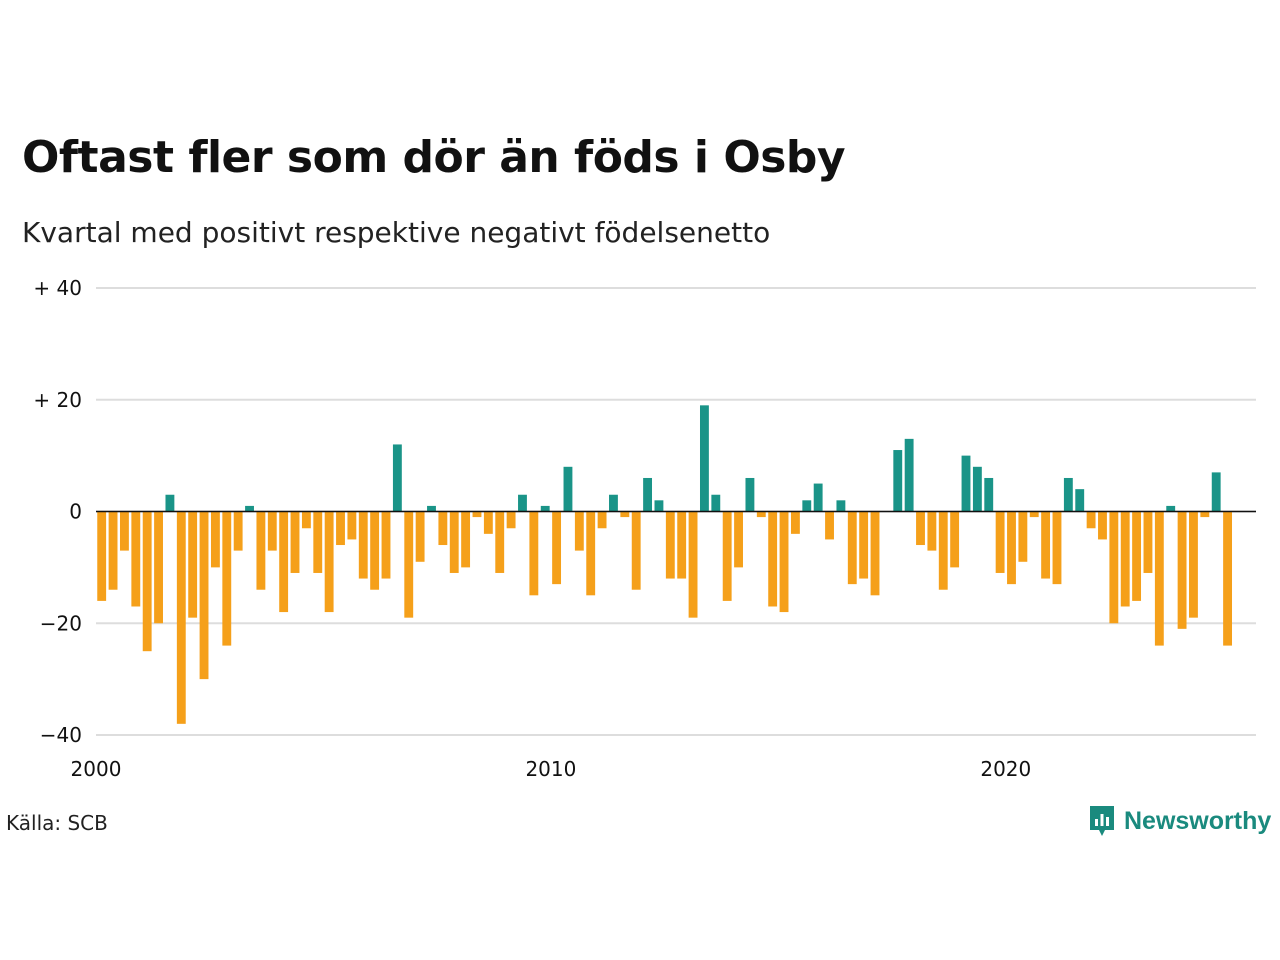 This screenshot has width=1280, height=960. What do you see at coordinates (57, 288) in the screenshot?
I see `y-tick-label: + 40` at bounding box center [57, 288].